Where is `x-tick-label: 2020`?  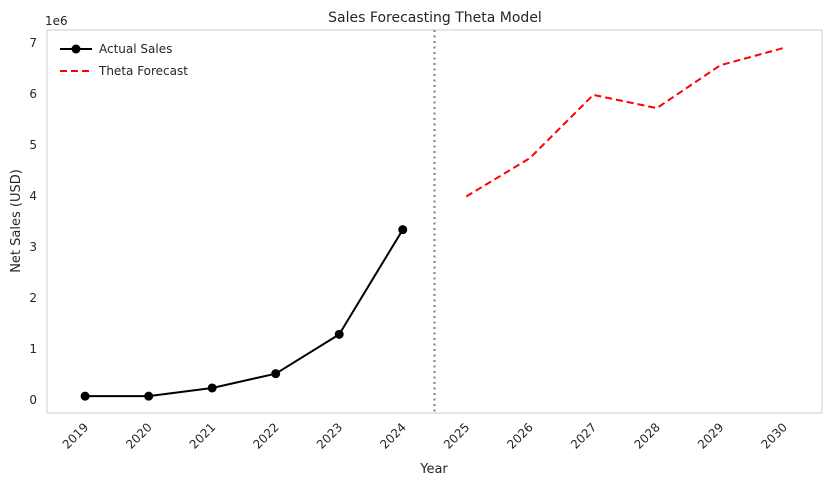
x-tick-label: 2020 is located at coordinates (138, 435).